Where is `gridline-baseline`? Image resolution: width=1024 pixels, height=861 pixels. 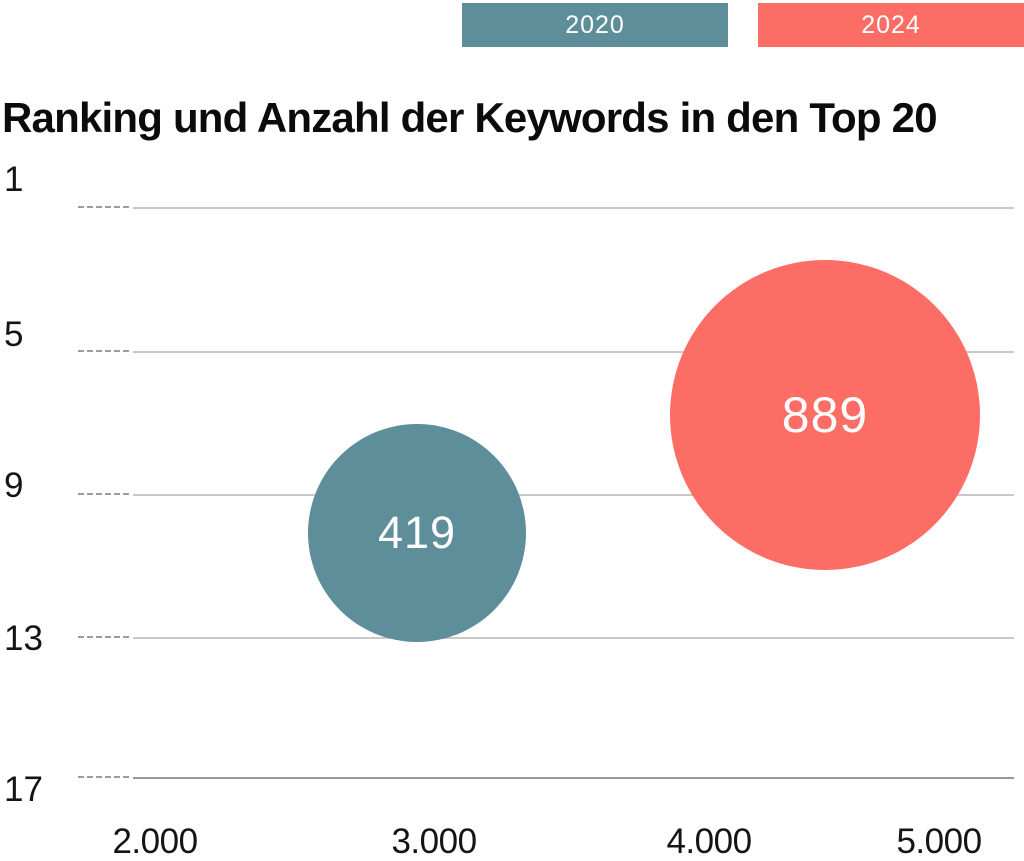 gridline-baseline is located at coordinates (573, 778).